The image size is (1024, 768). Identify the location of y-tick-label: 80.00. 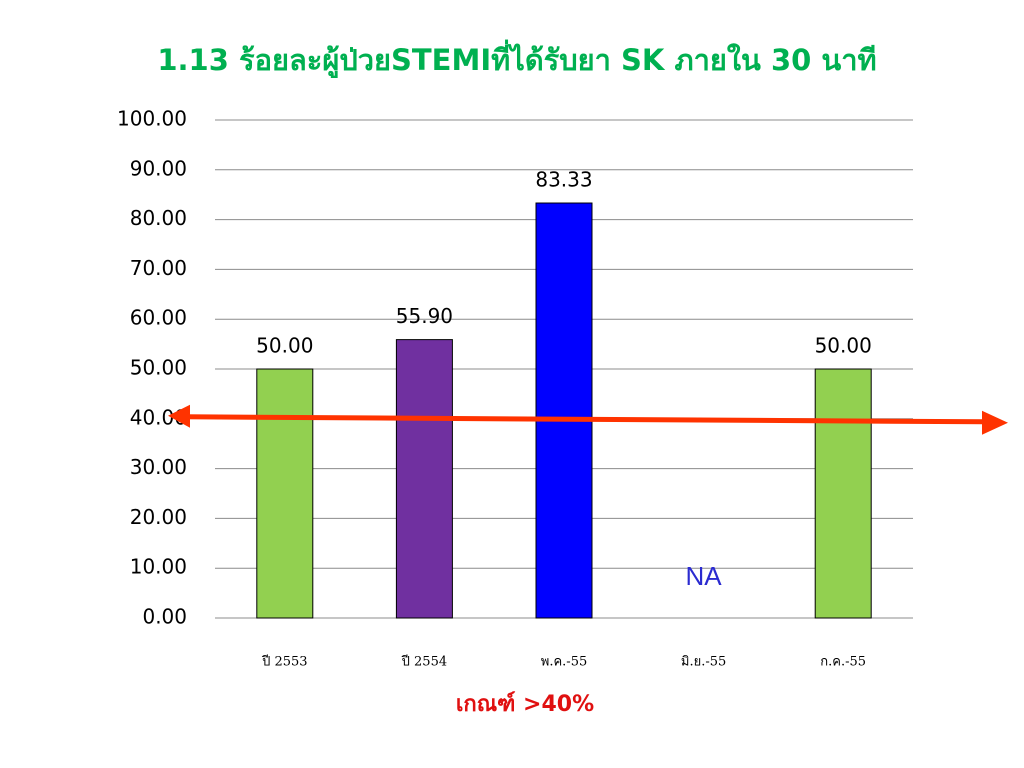
(158, 218).